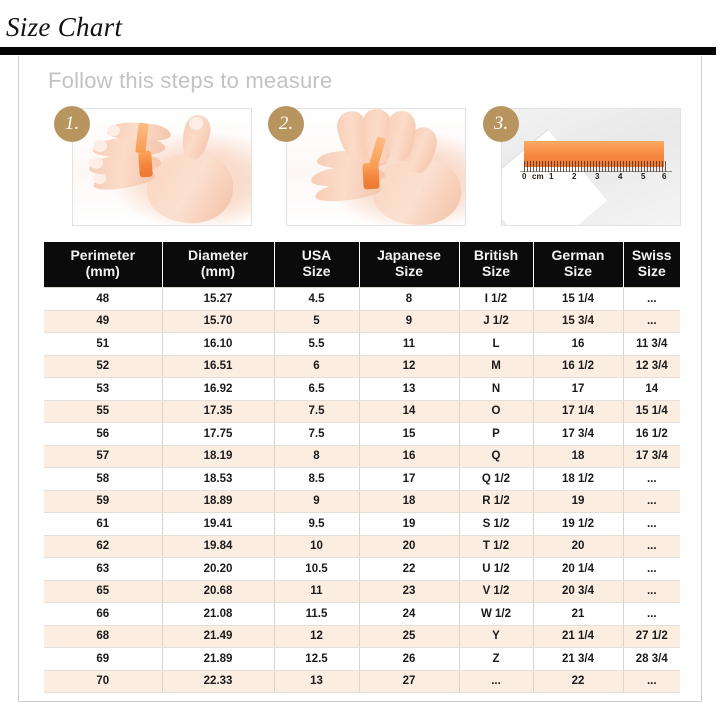 This screenshot has height=720, width=720. Describe the element at coordinates (496, 255) in the screenshot. I see `header-line-1: British` at that location.